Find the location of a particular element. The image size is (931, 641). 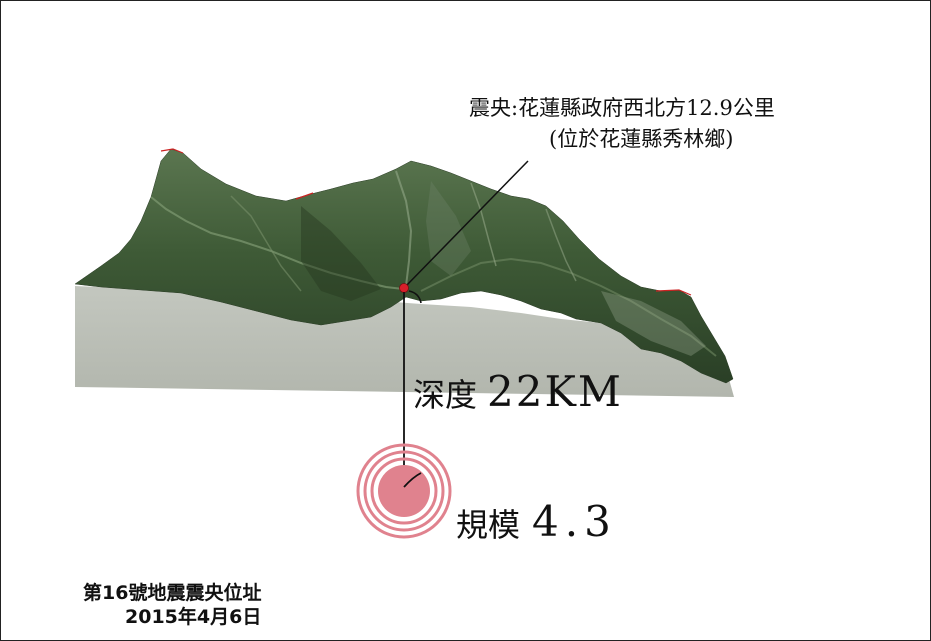

magnitude-label: 規模 4.3 is located at coordinates (536, 521).